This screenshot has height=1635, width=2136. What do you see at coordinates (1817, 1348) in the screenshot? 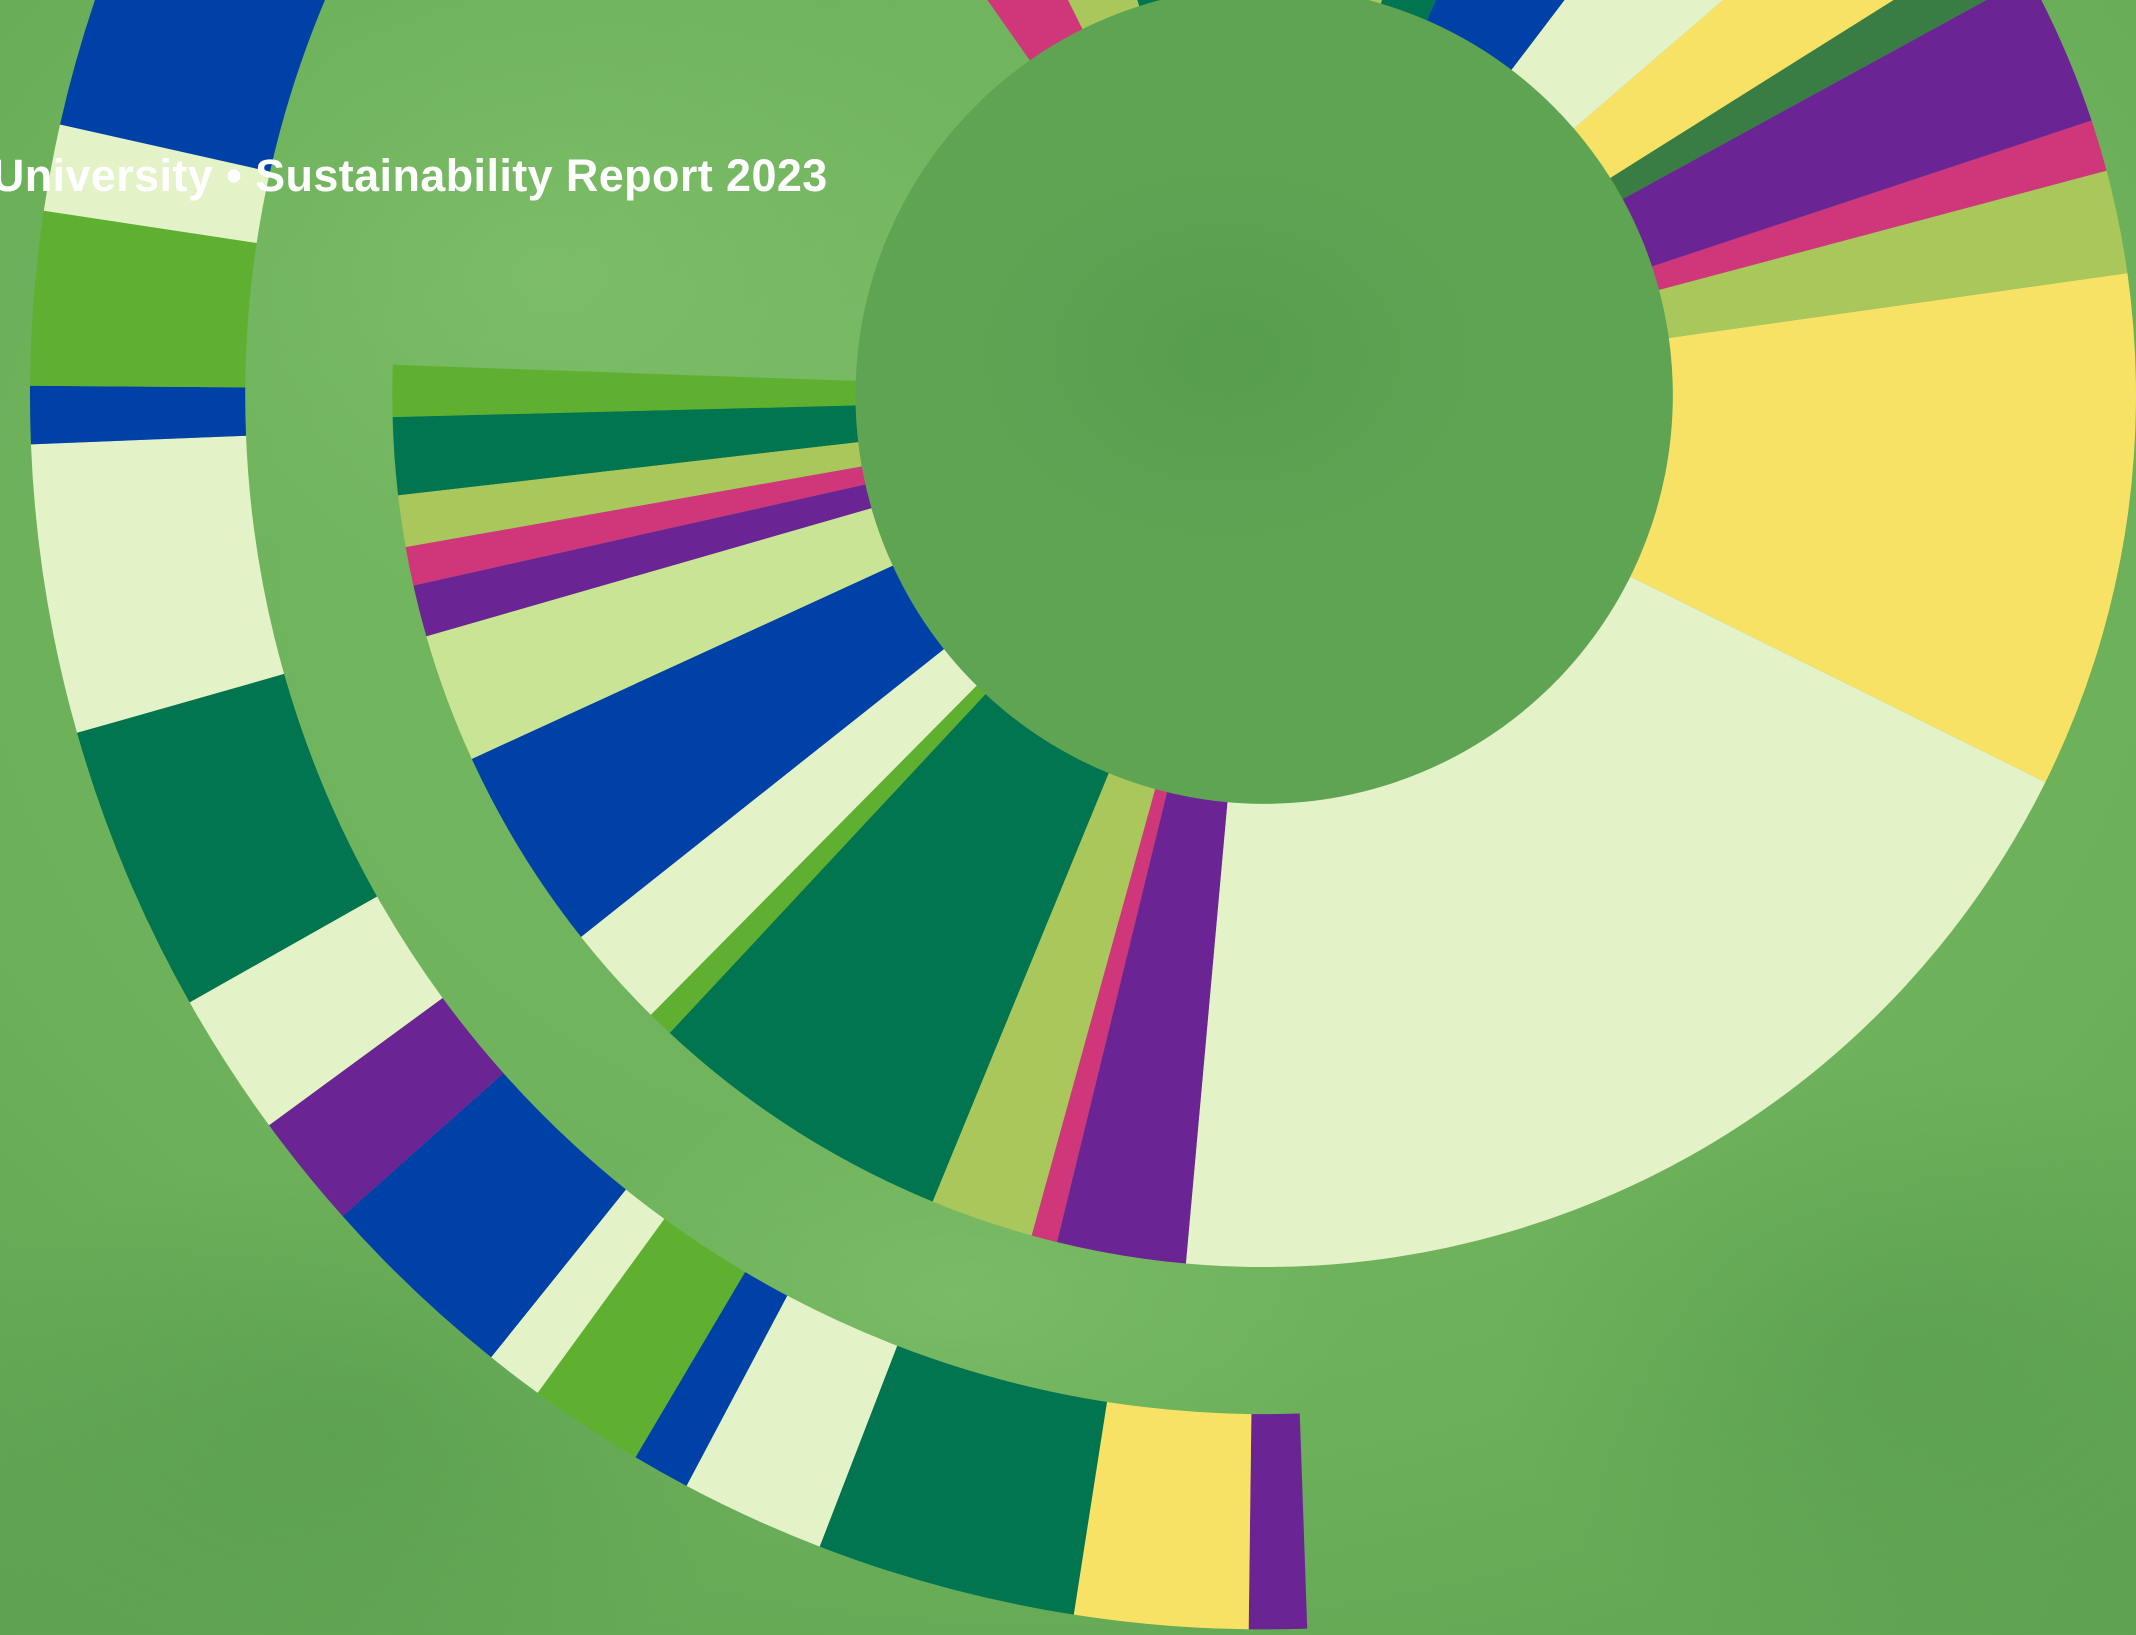
I see `background-cloud` at bounding box center [1817, 1348].